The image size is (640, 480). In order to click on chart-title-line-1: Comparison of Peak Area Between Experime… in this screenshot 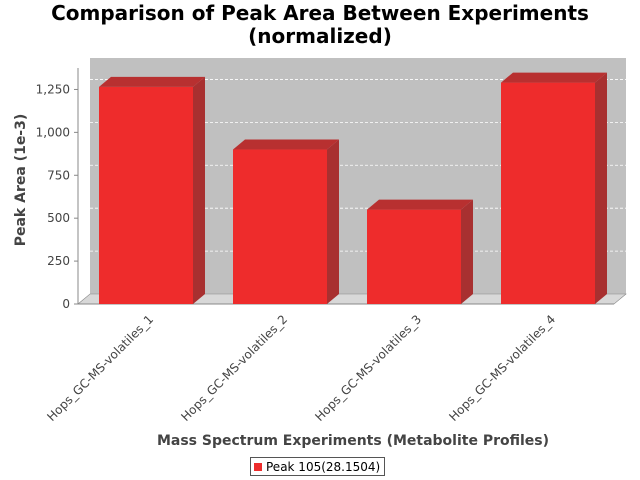, I will do `click(320, 13)`.